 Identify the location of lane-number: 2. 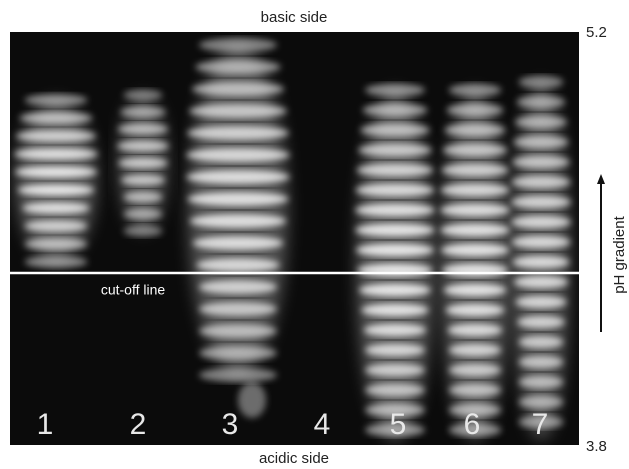
(138, 424).